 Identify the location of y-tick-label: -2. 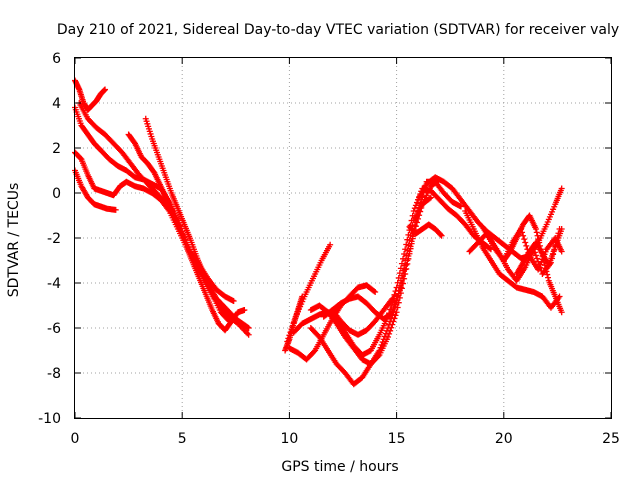
(54, 239).